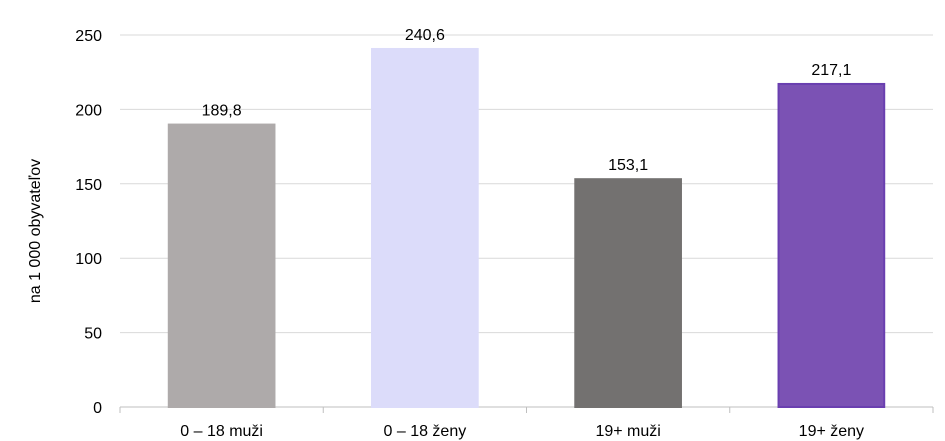  Describe the element at coordinates (627, 431) in the screenshot. I see `category-label: 19+ muži` at that location.